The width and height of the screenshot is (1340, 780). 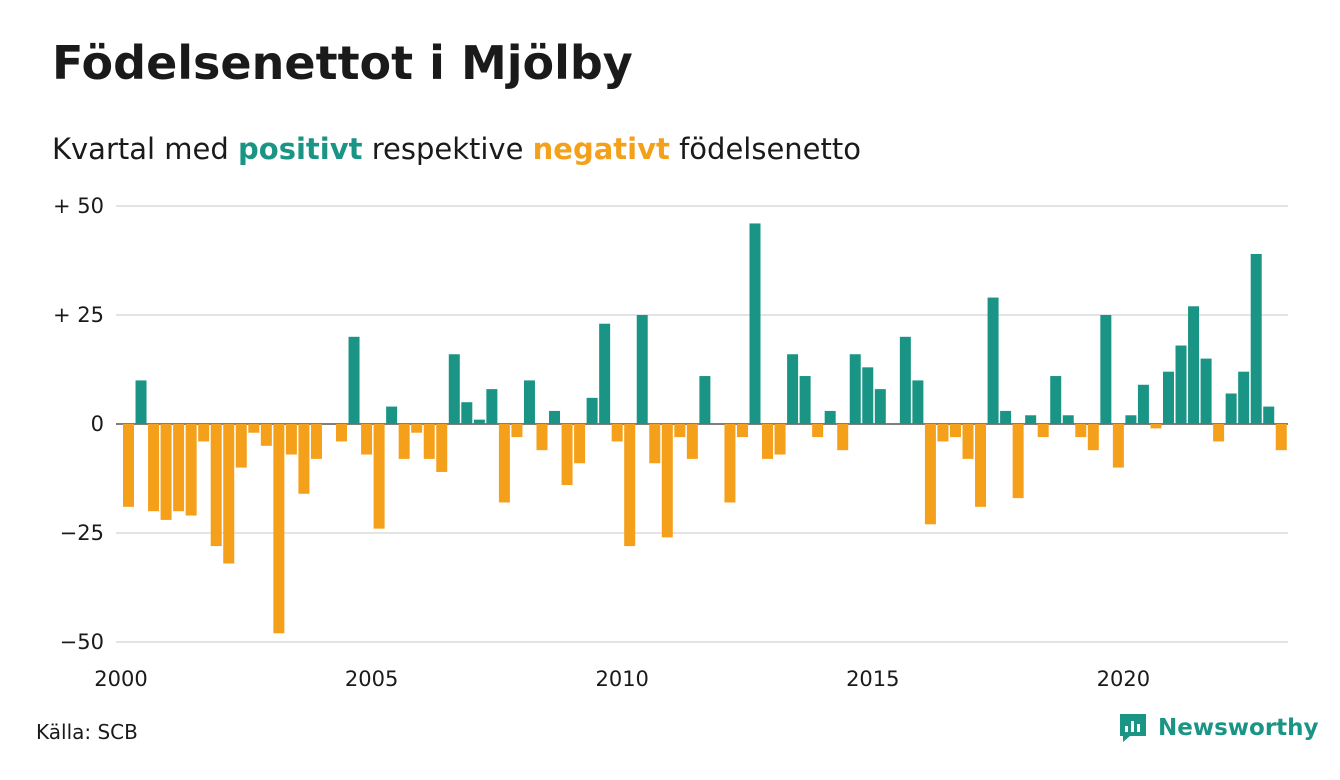 I want to click on subtitle-negative-label: negativt, so click(x=601, y=149).